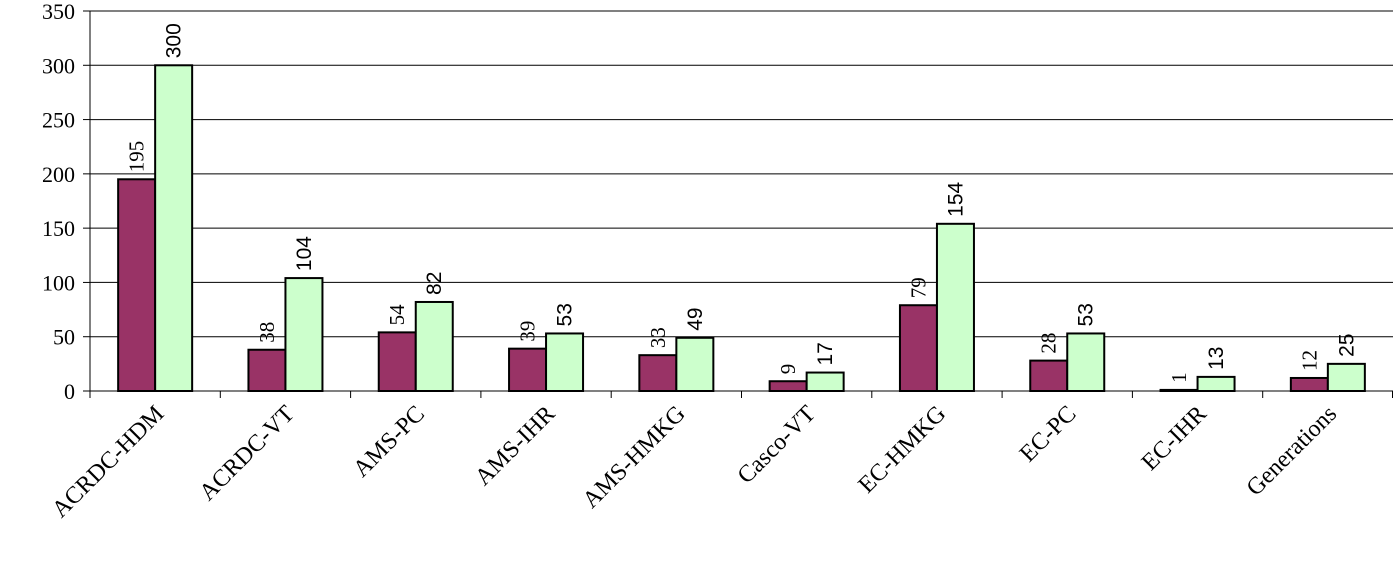  I want to click on value-label: 104, so click(304, 253).